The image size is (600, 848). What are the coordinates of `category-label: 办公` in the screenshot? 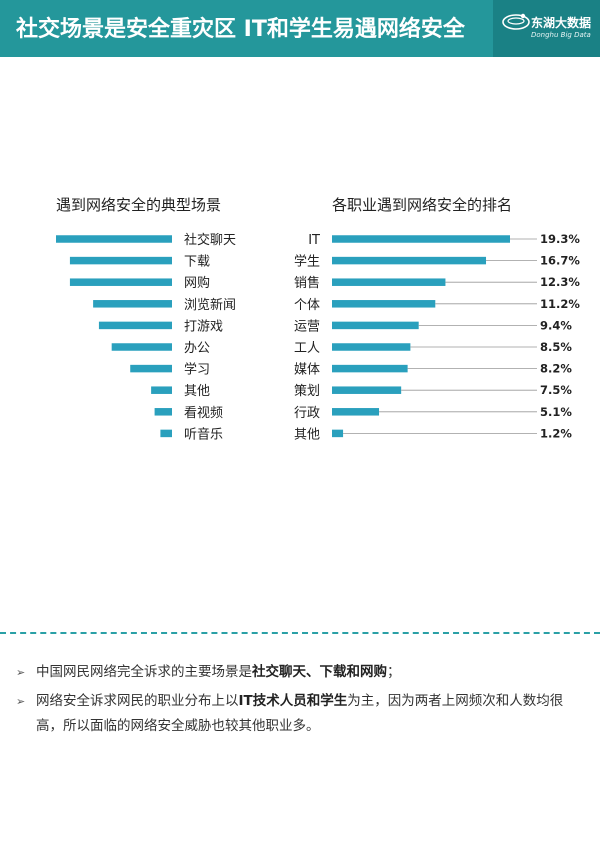 It's located at (197, 348).